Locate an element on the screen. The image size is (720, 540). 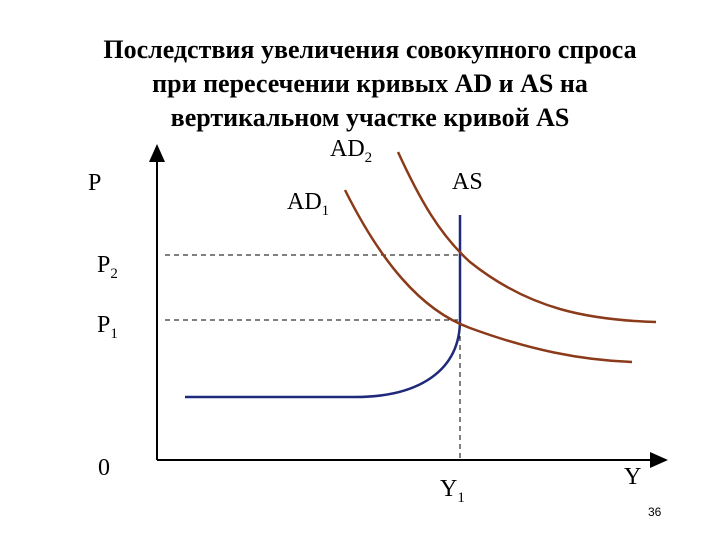
ad1-sub: 1 is located at coordinates (326, 211).